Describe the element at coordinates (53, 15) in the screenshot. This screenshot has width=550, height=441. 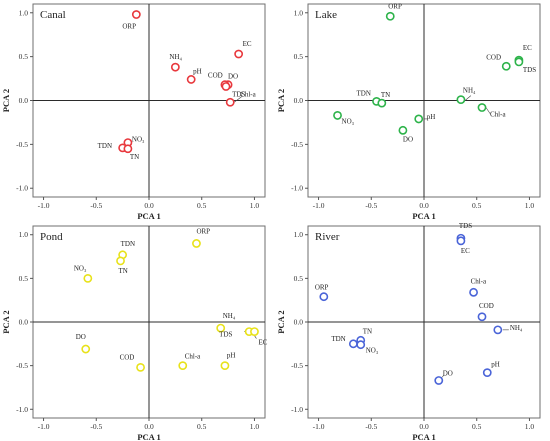
I see `panel-title: Canal` at that location.